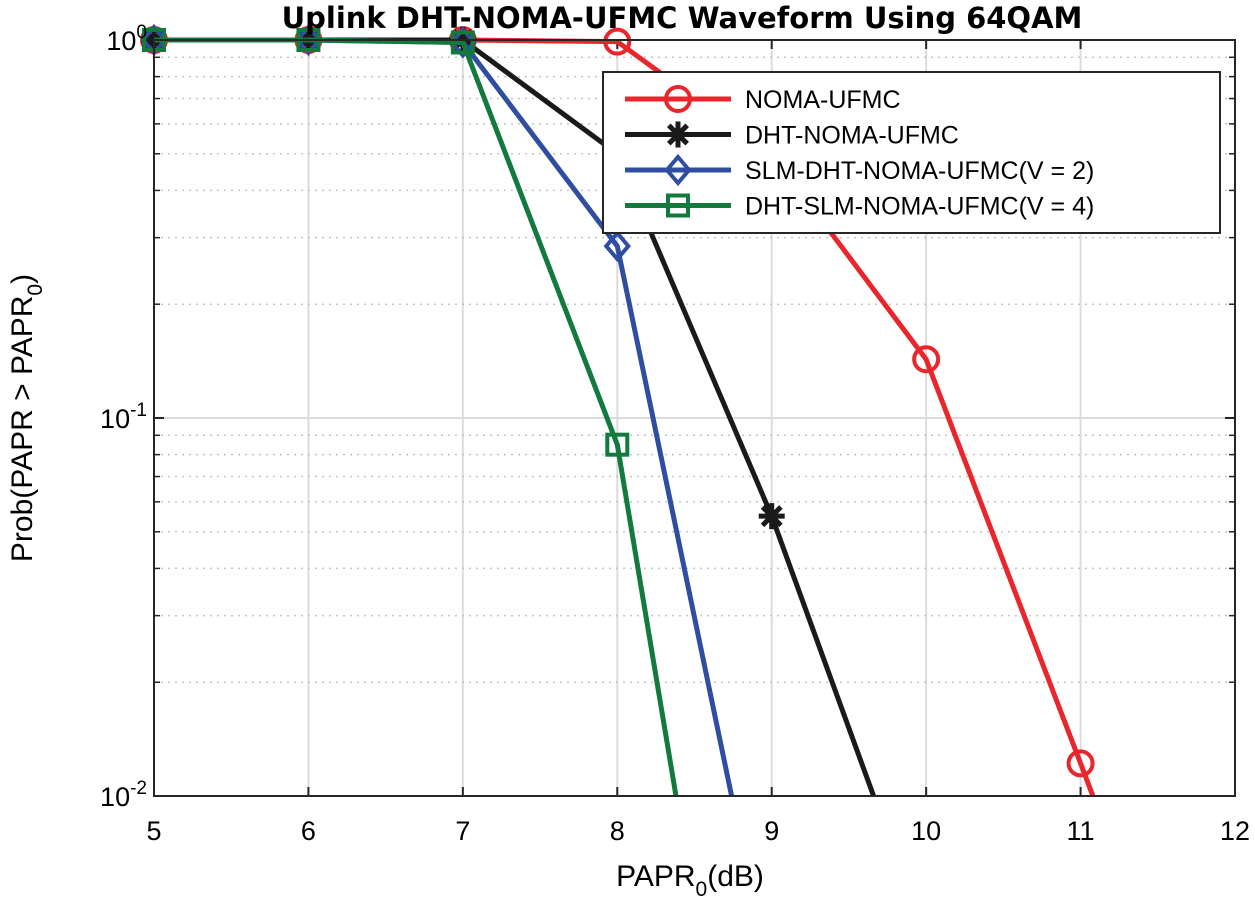  I want to click on x-tick-label: 11, so click(1081, 831).